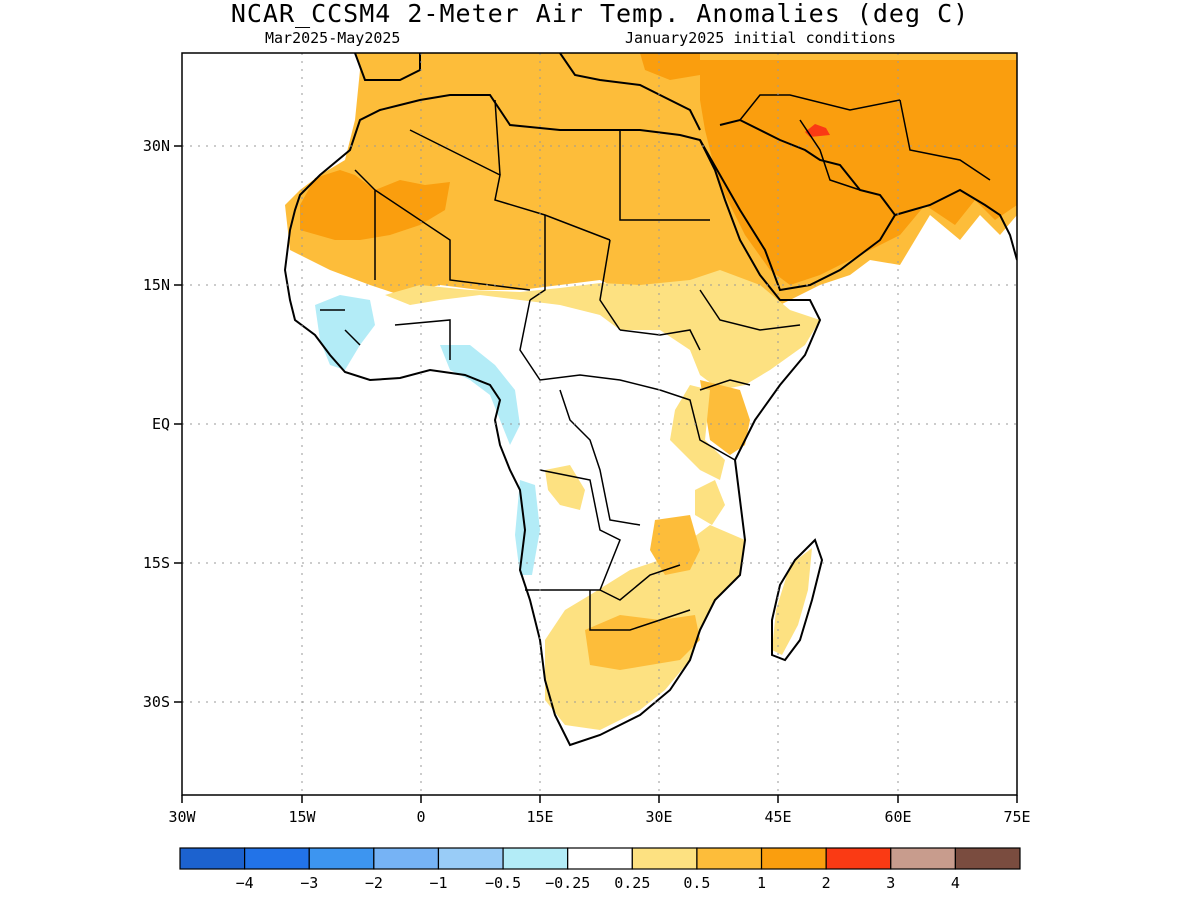 The width and height of the screenshot is (1200, 900). What do you see at coordinates (826, 883) in the screenshot?
I see `colorbar-label: 2` at bounding box center [826, 883].